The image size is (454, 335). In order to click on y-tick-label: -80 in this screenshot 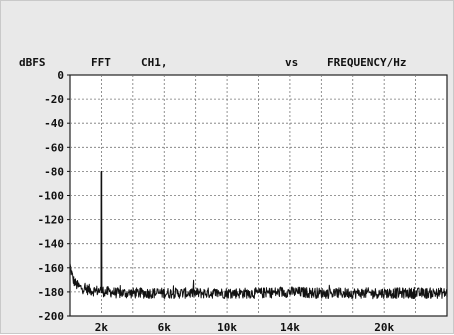, I will do `click(54, 171)`.